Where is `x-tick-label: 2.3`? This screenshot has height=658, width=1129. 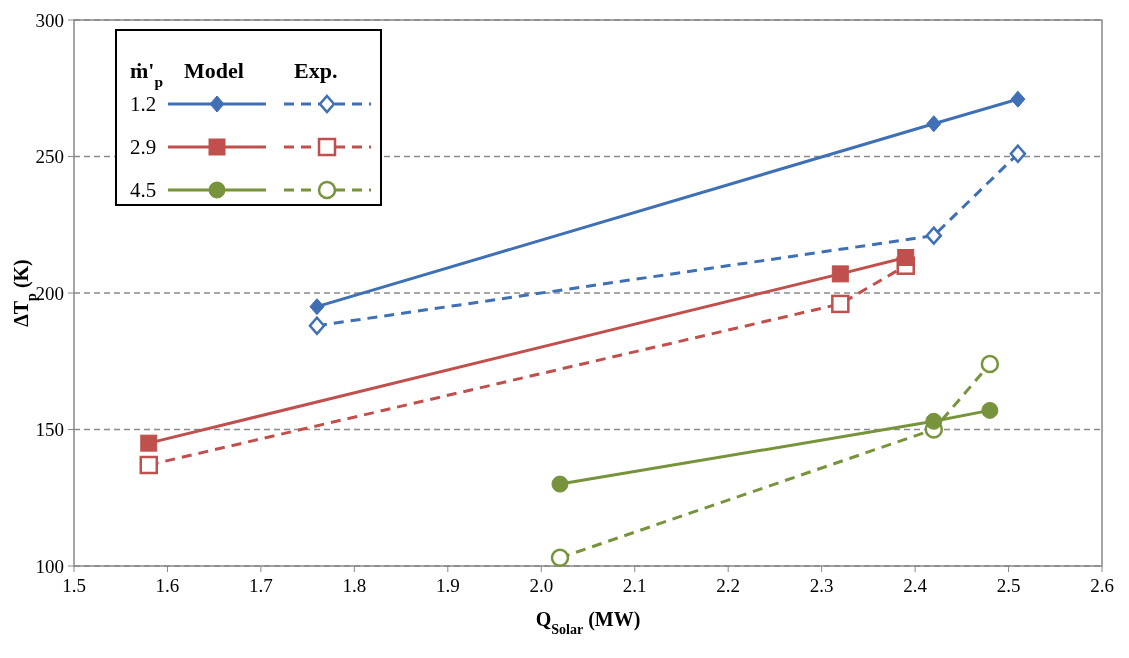 x-tick-label: 2.3 is located at coordinates (821, 585).